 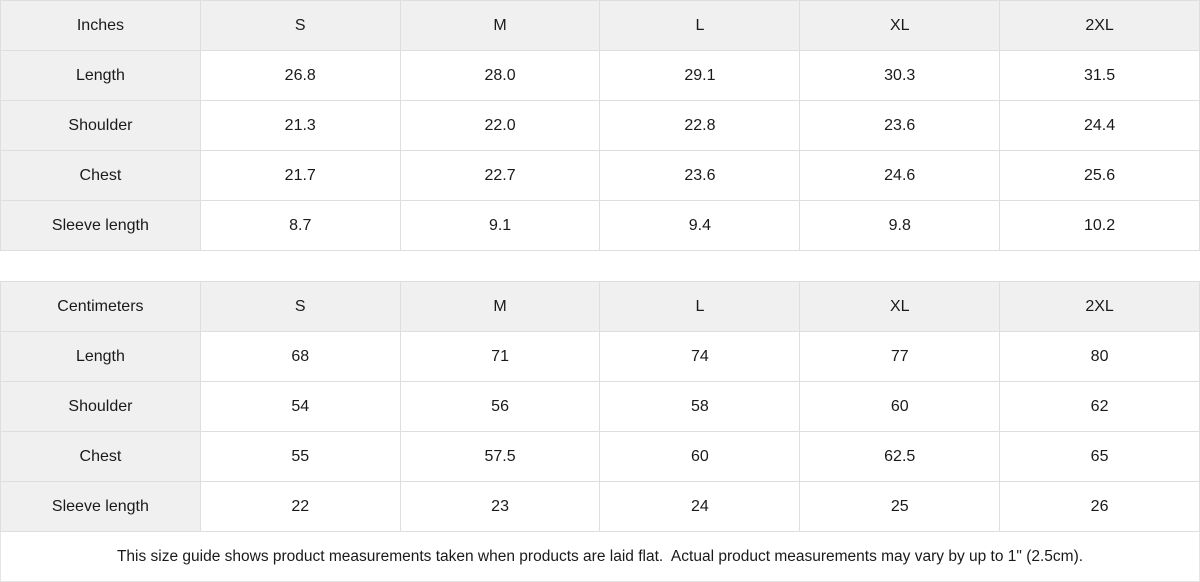 What do you see at coordinates (1099, 175) in the screenshot?
I see `value-cell: 25.6` at bounding box center [1099, 175].